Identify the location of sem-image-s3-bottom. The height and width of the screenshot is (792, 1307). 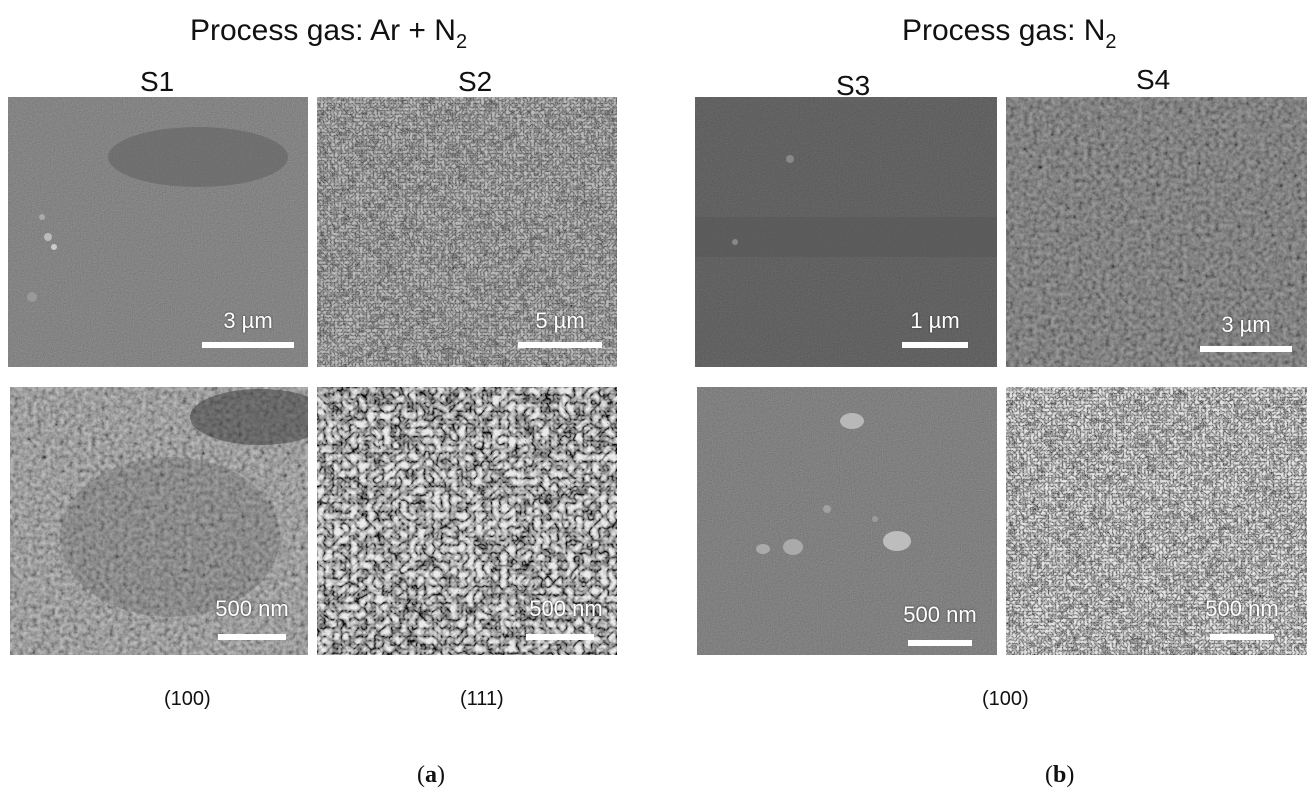
(847, 521).